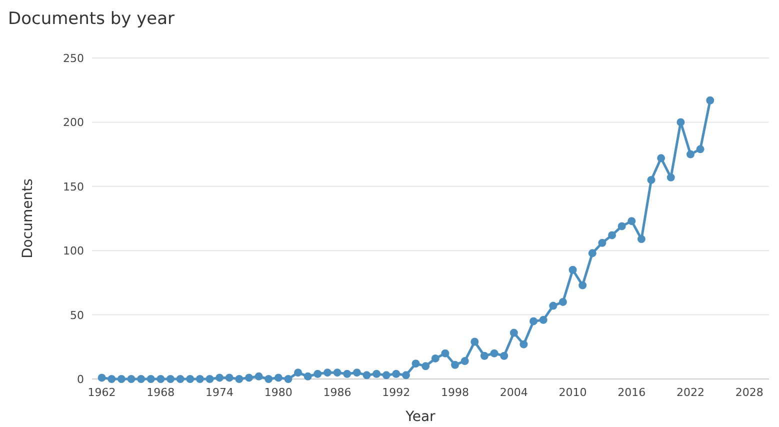 Image resolution: width=779 pixels, height=427 pixels. Describe the element at coordinates (749, 392) in the screenshot. I see `x-tick-label: 2028` at that location.